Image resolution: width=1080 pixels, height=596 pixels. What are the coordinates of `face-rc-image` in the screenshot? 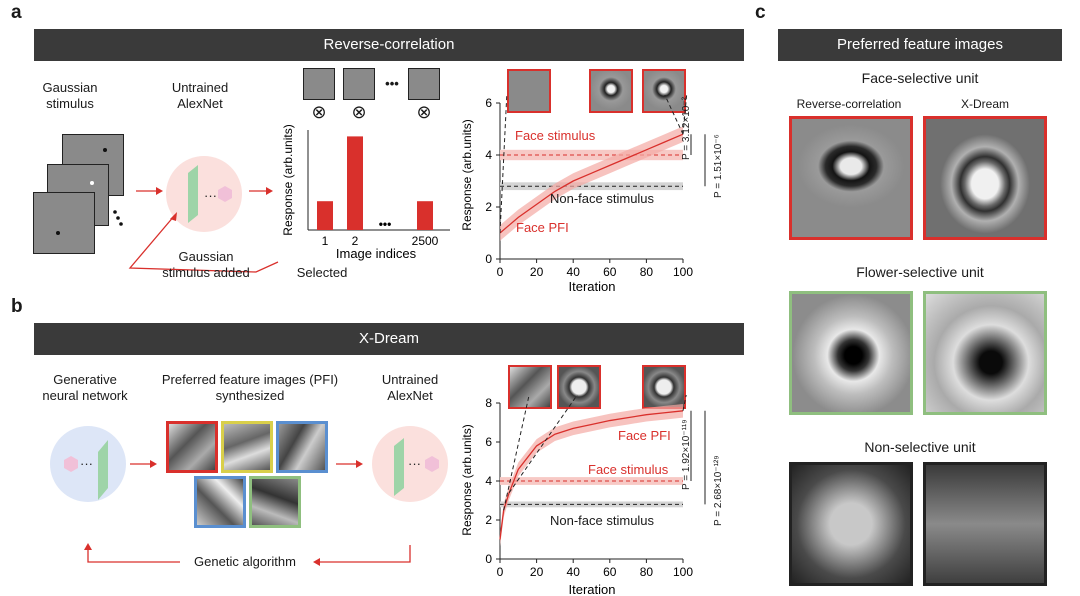 It's located at (851, 178).